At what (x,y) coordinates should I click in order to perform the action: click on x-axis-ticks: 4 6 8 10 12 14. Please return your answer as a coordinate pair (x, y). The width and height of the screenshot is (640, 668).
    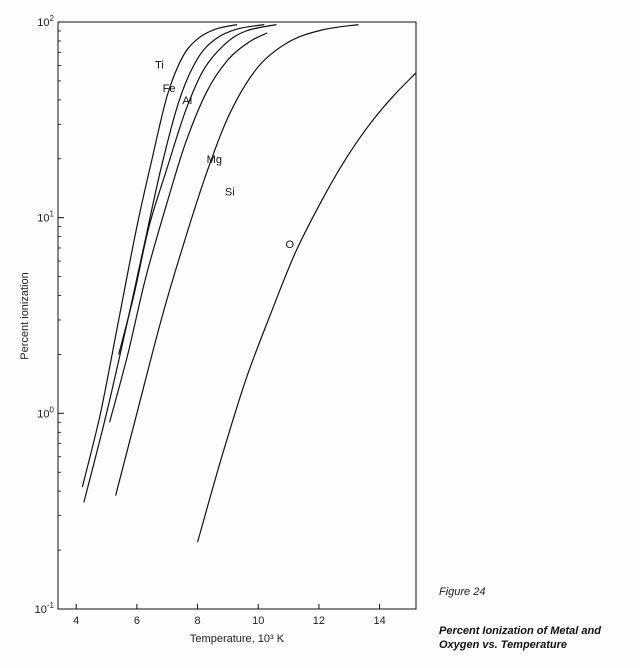
    Looking at the image, I should click on (229, 615).